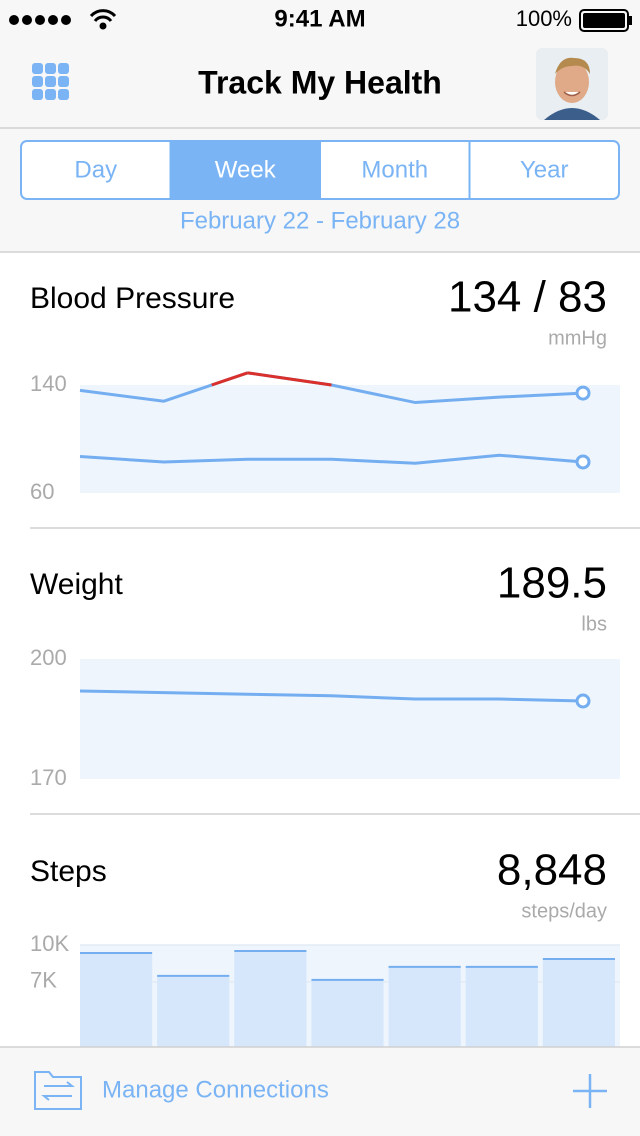 The image size is (640, 1136). I want to click on y-tick-label: 60, so click(42, 491).